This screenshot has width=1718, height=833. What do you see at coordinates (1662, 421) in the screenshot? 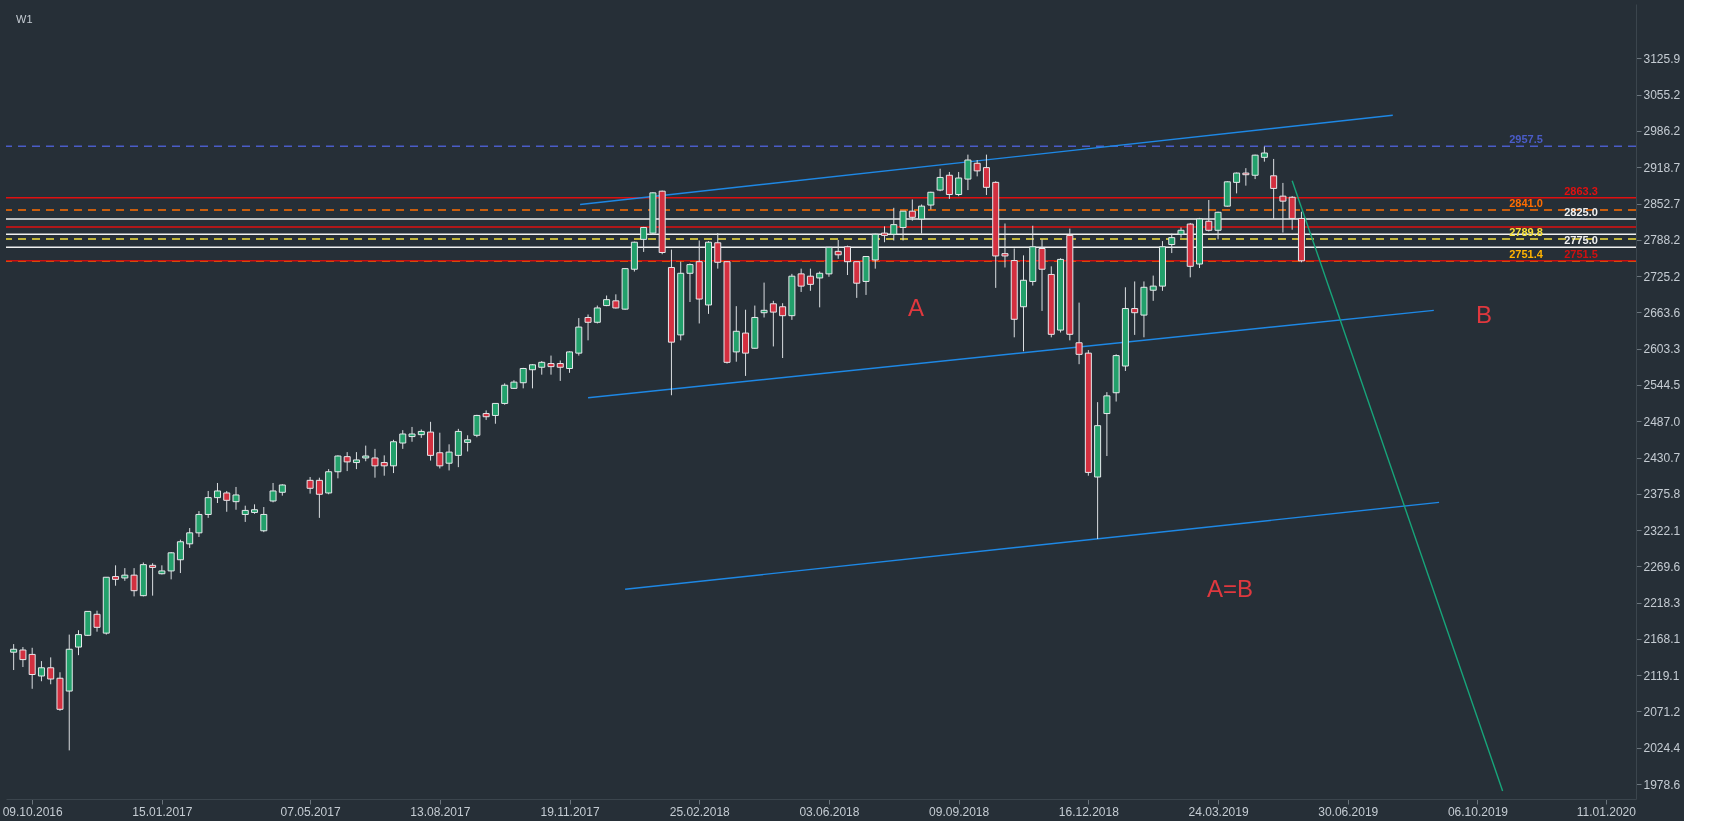
I see `y-tick-label: 2487.0` at bounding box center [1662, 421].